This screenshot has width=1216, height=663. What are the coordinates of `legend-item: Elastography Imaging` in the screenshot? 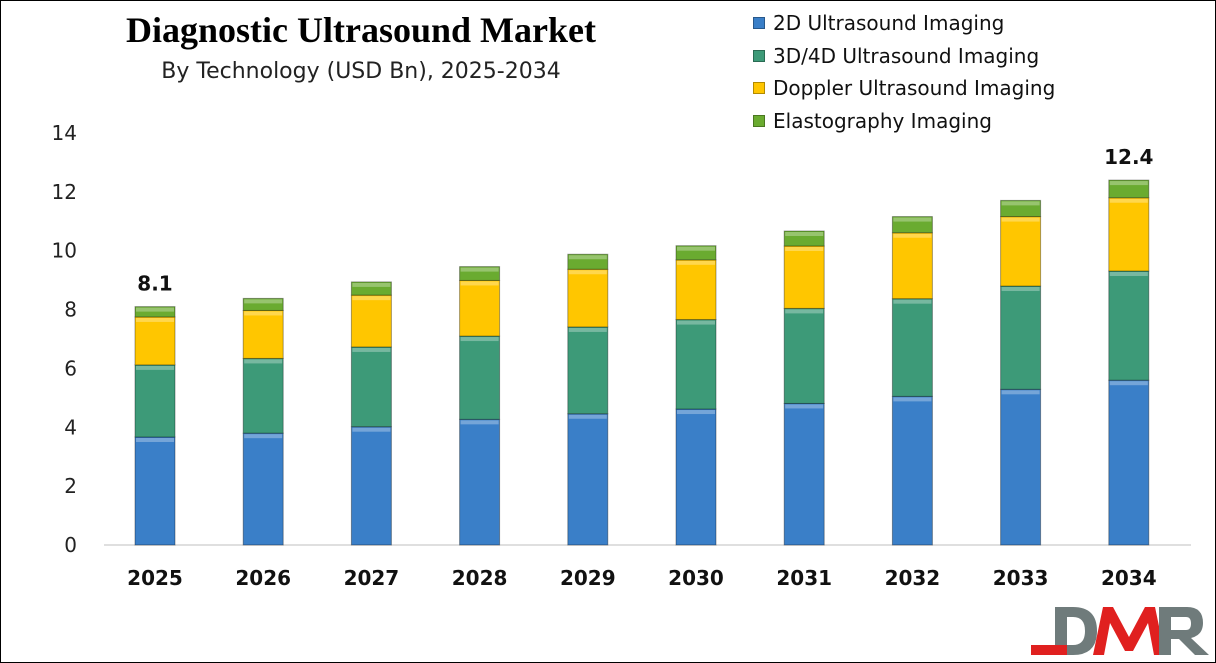 It's located at (904, 121).